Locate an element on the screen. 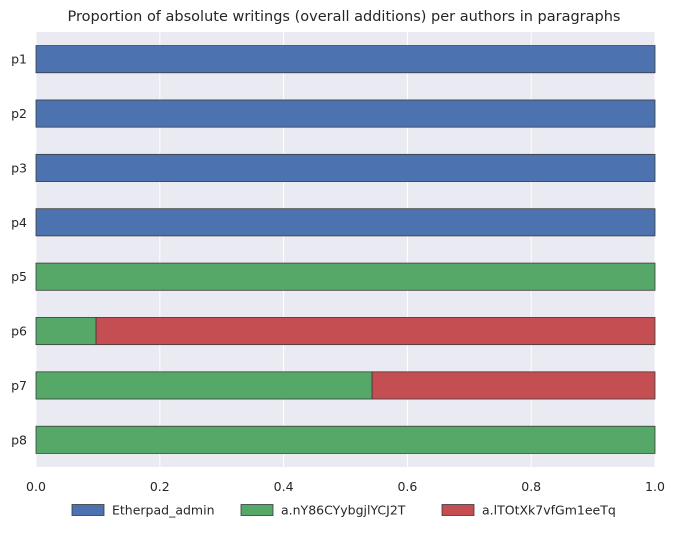 Image resolution: width=674 pixels, height=533 pixels. y-tick-labels: p1 p2 p3 p4 p5 p6 p7 p8 is located at coordinates (19, 250).